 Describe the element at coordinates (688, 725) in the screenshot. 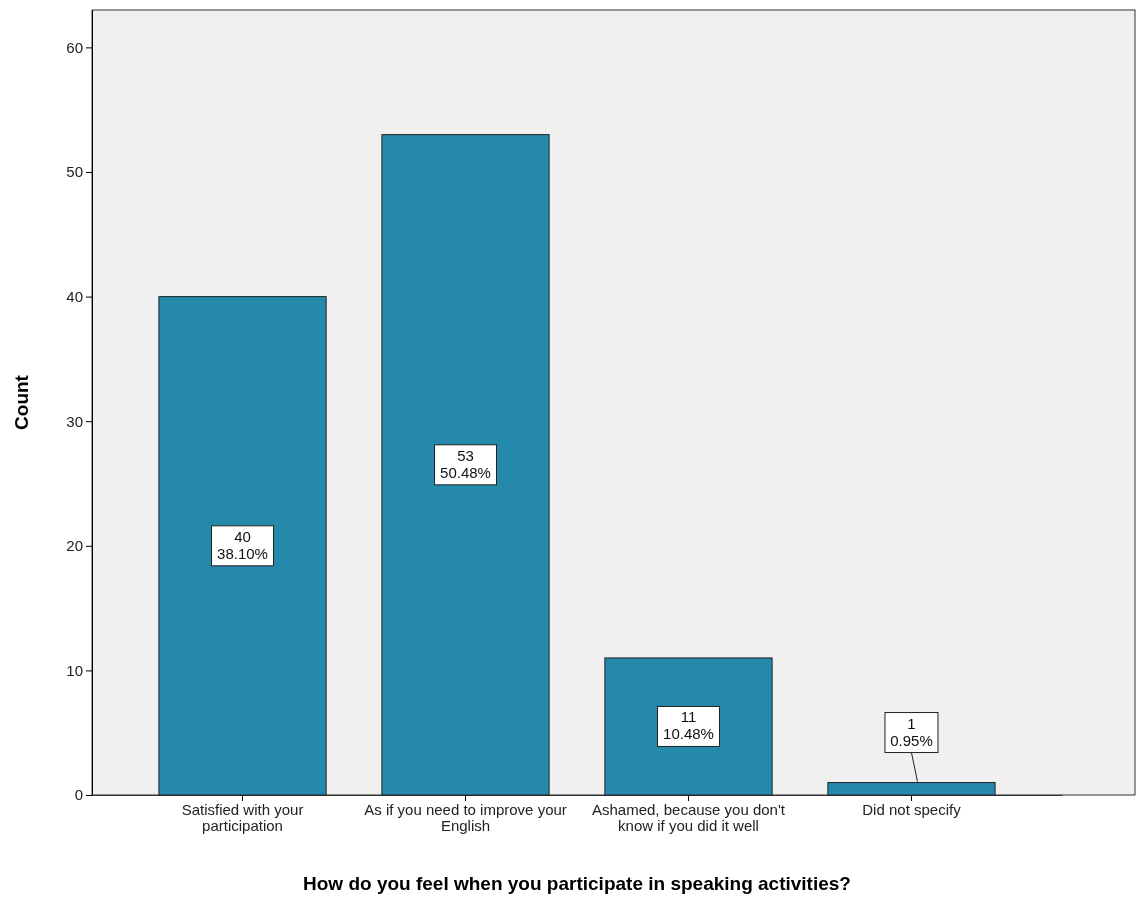

I see `data-label: 11 10.48%` at that location.